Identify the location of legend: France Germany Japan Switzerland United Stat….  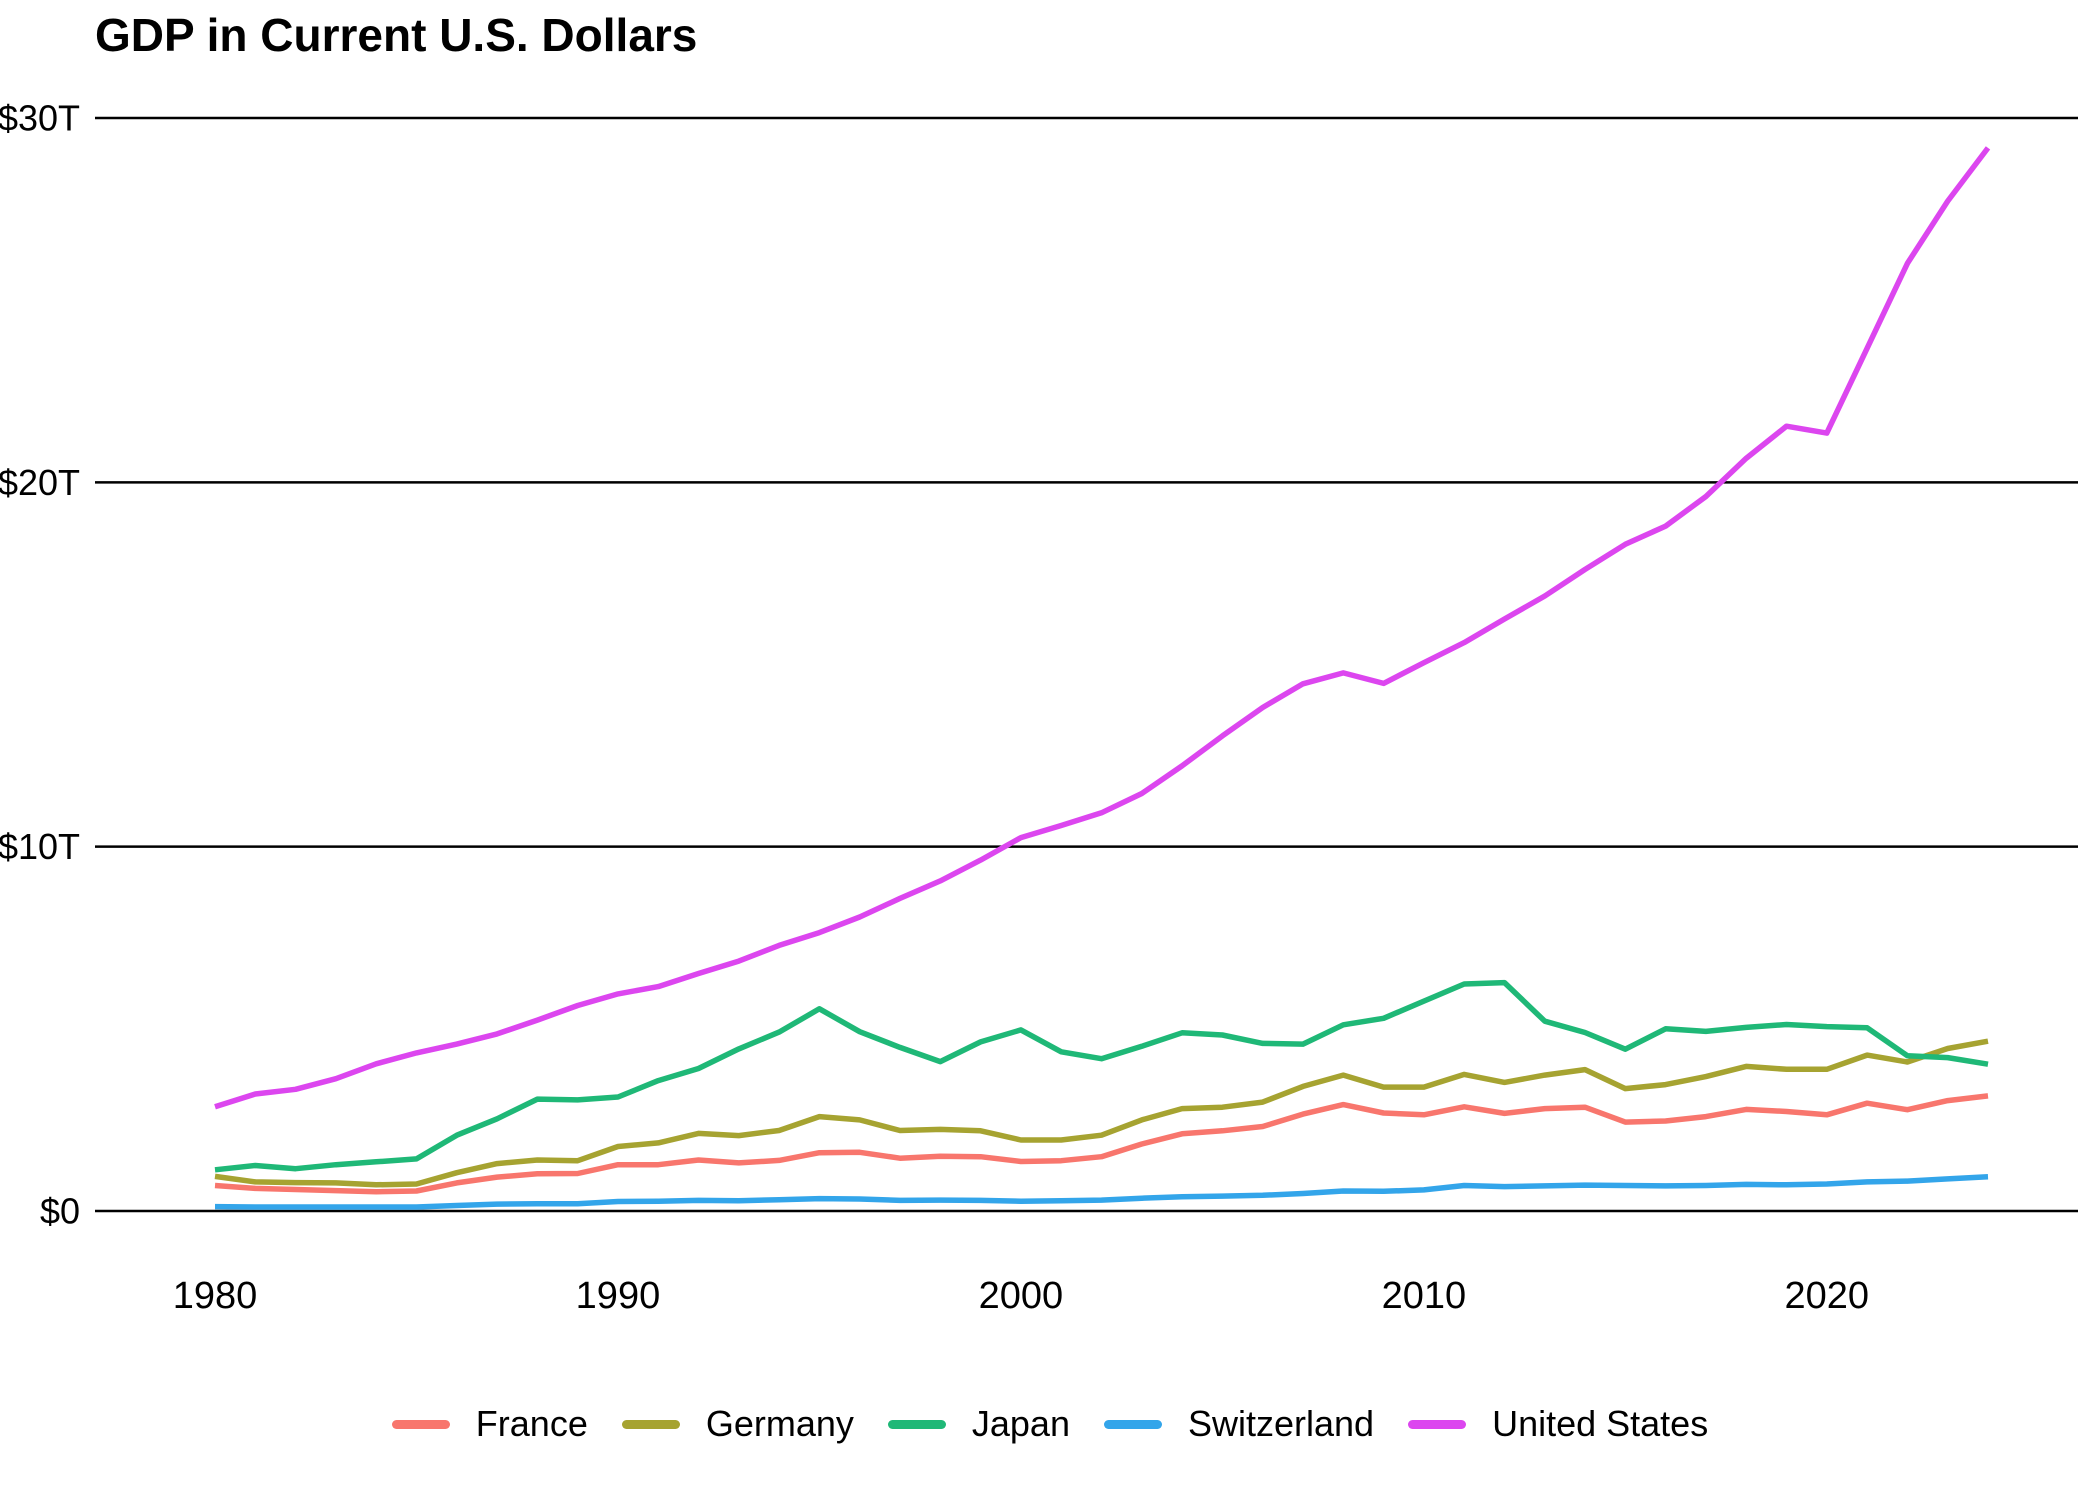
(1050, 1424).